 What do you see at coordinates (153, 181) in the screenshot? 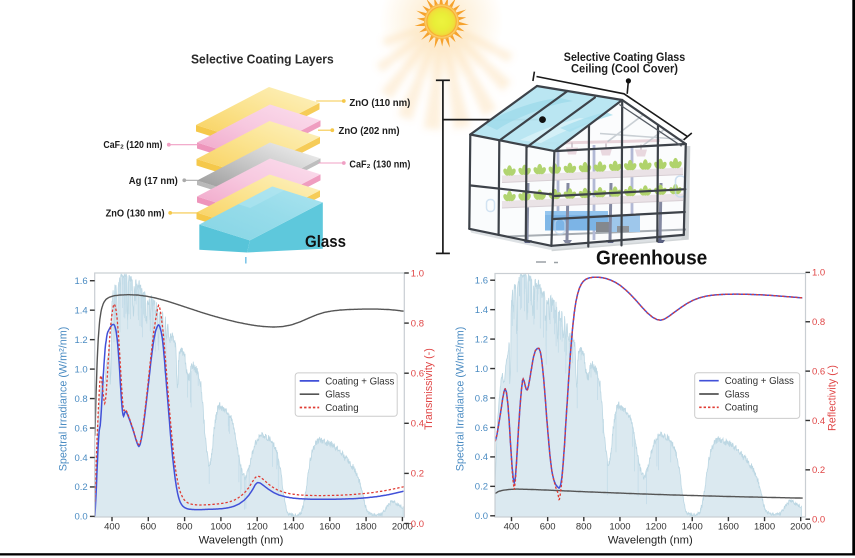
I see `svg-text: Ag (17 nm)` at bounding box center [153, 181].